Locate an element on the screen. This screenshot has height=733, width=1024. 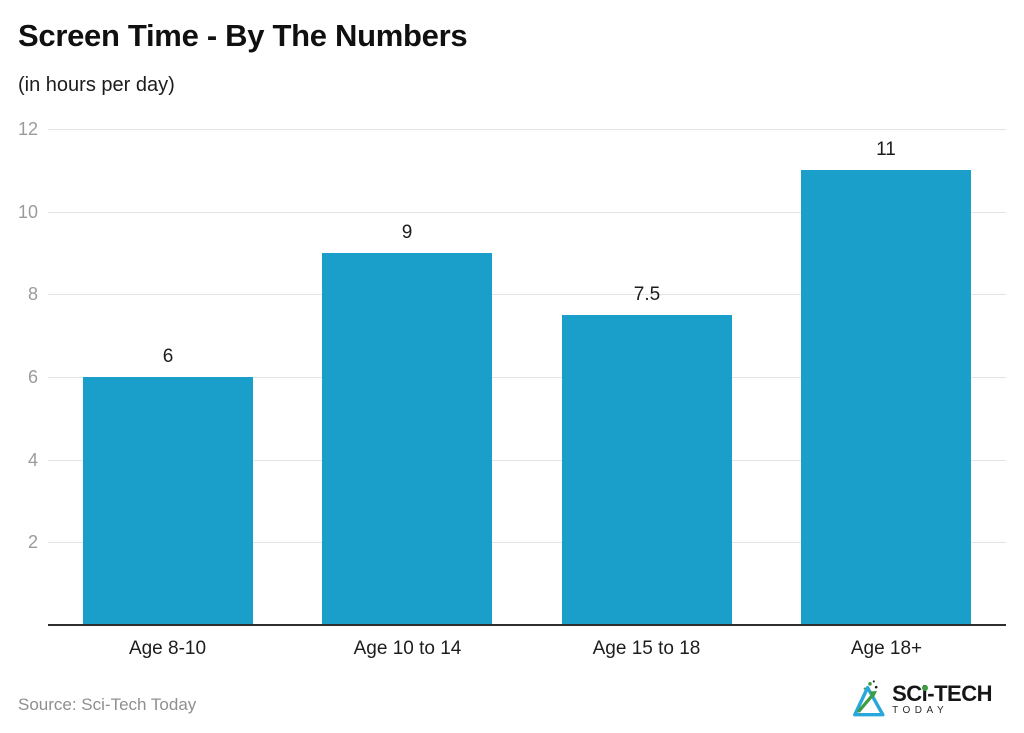
brand-tagline: TODAY is located at coordinates (920, 710).